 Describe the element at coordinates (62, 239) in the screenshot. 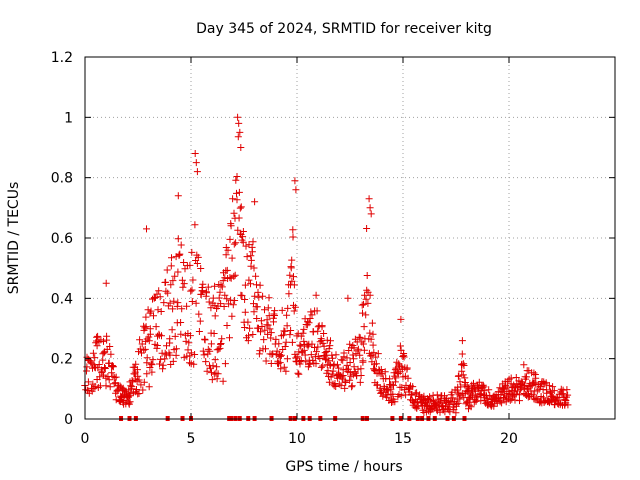

I see `y-tick-label: 0.6` at that location.